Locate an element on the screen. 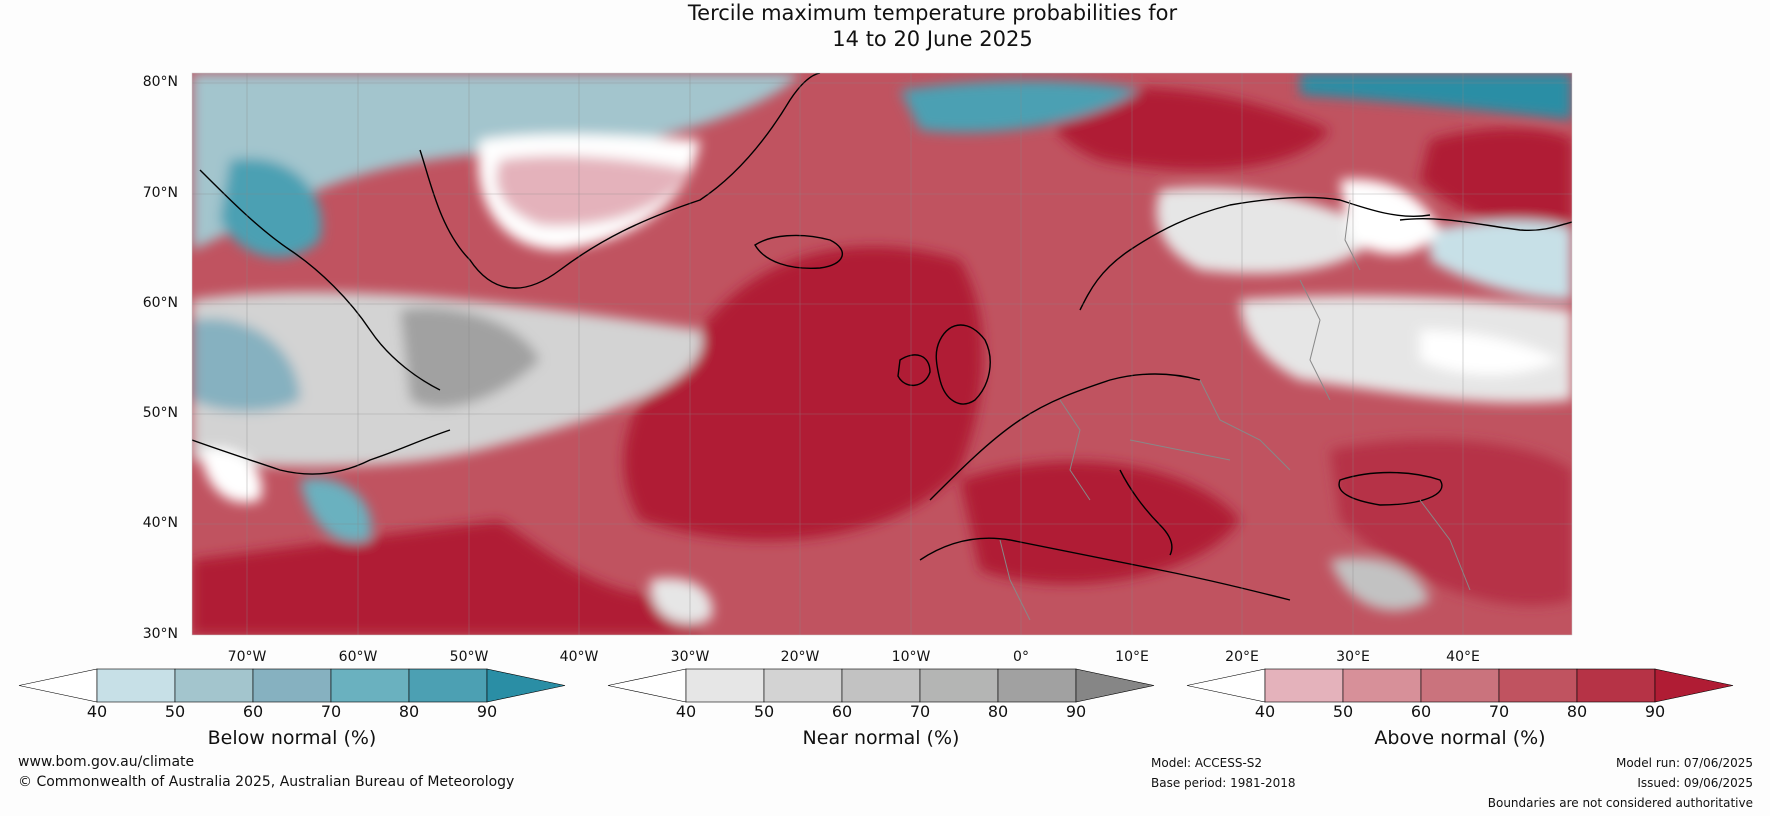  field-above-80-turkey is located at coordinates (1451, 522).